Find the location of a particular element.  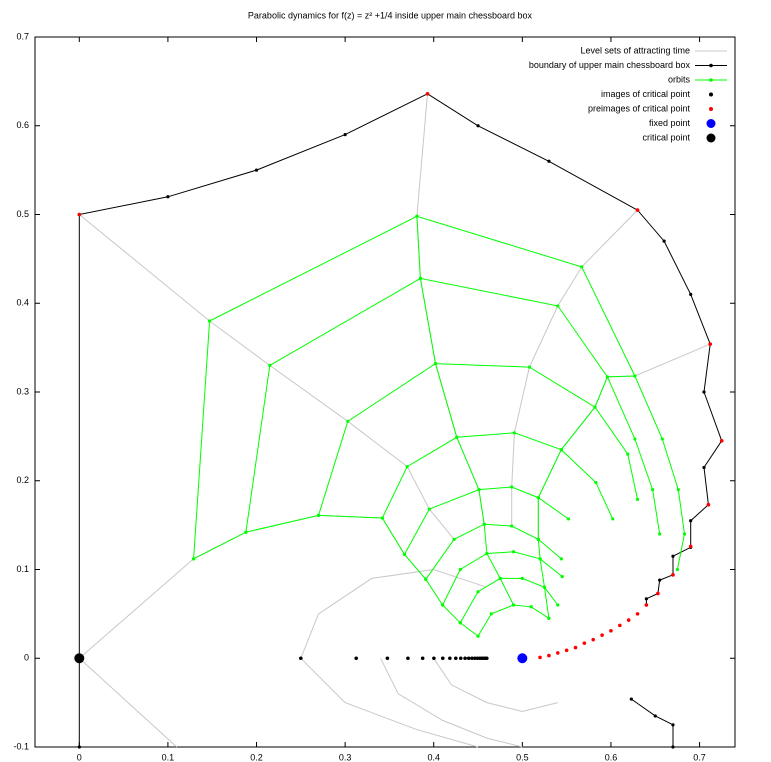

y-tick-label: 0.5 is located at coordinates (22, 214).